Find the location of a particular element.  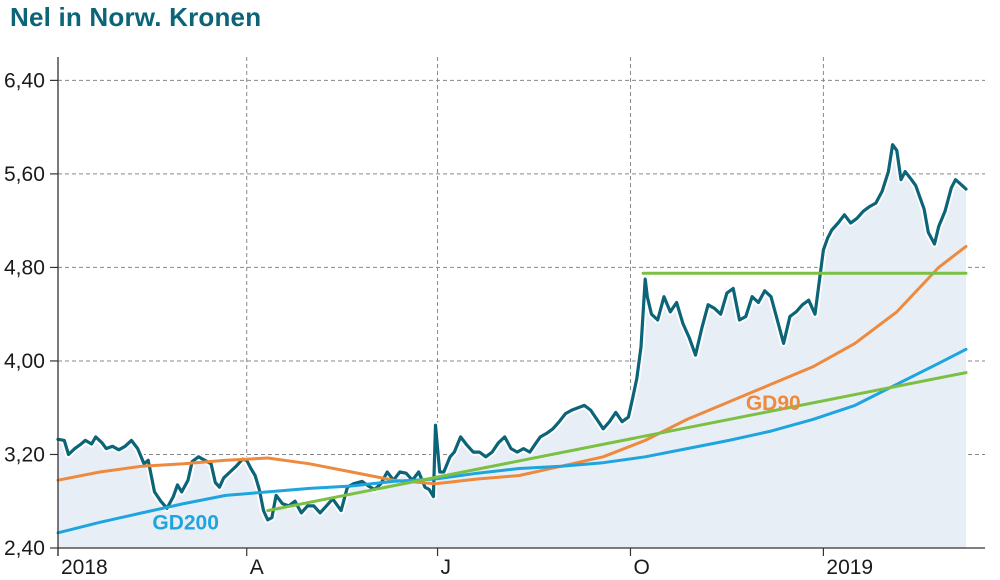

y-tick-label: 5,60 is located at coordinates (24, 174).